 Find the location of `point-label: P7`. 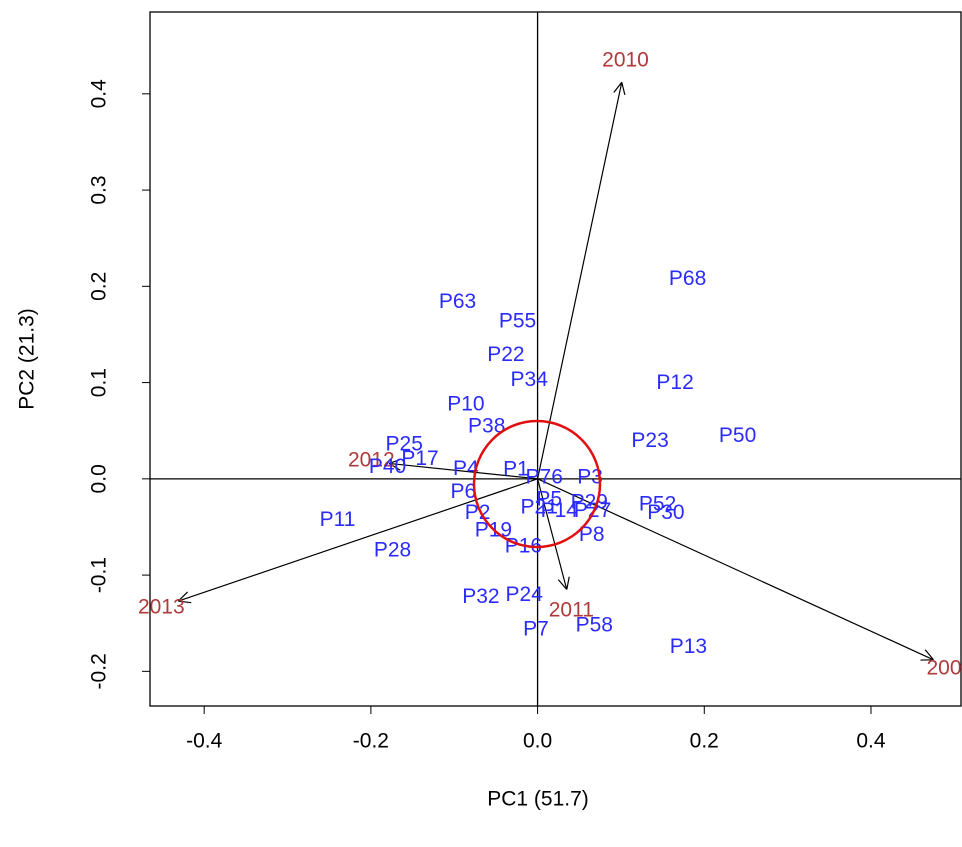

point-label: P7 is located at coordinates (536, 629).